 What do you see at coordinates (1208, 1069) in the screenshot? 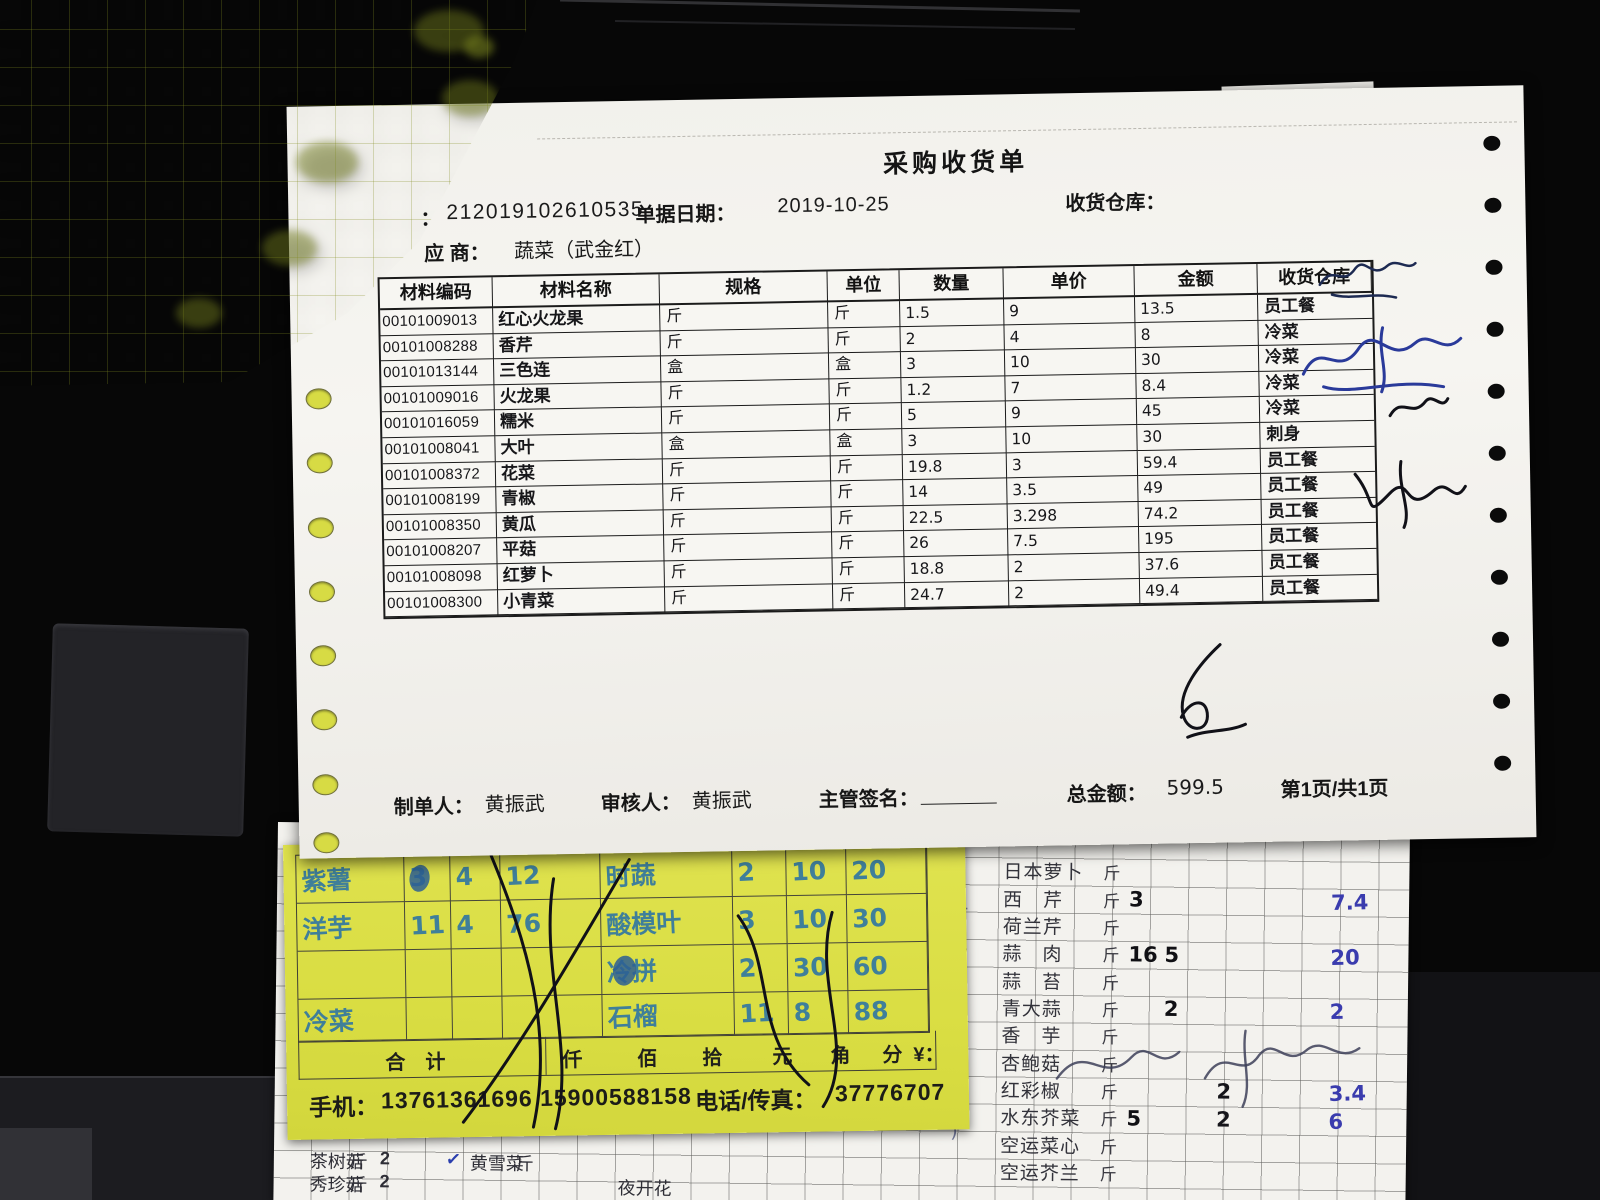
I see `handwritten-scribble` at bounding box center [1208, 1069].